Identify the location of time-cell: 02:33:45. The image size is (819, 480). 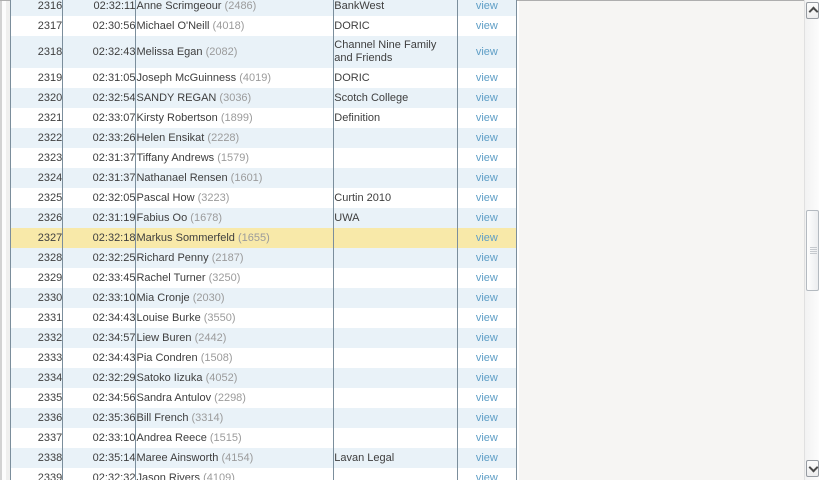
(99, 278).